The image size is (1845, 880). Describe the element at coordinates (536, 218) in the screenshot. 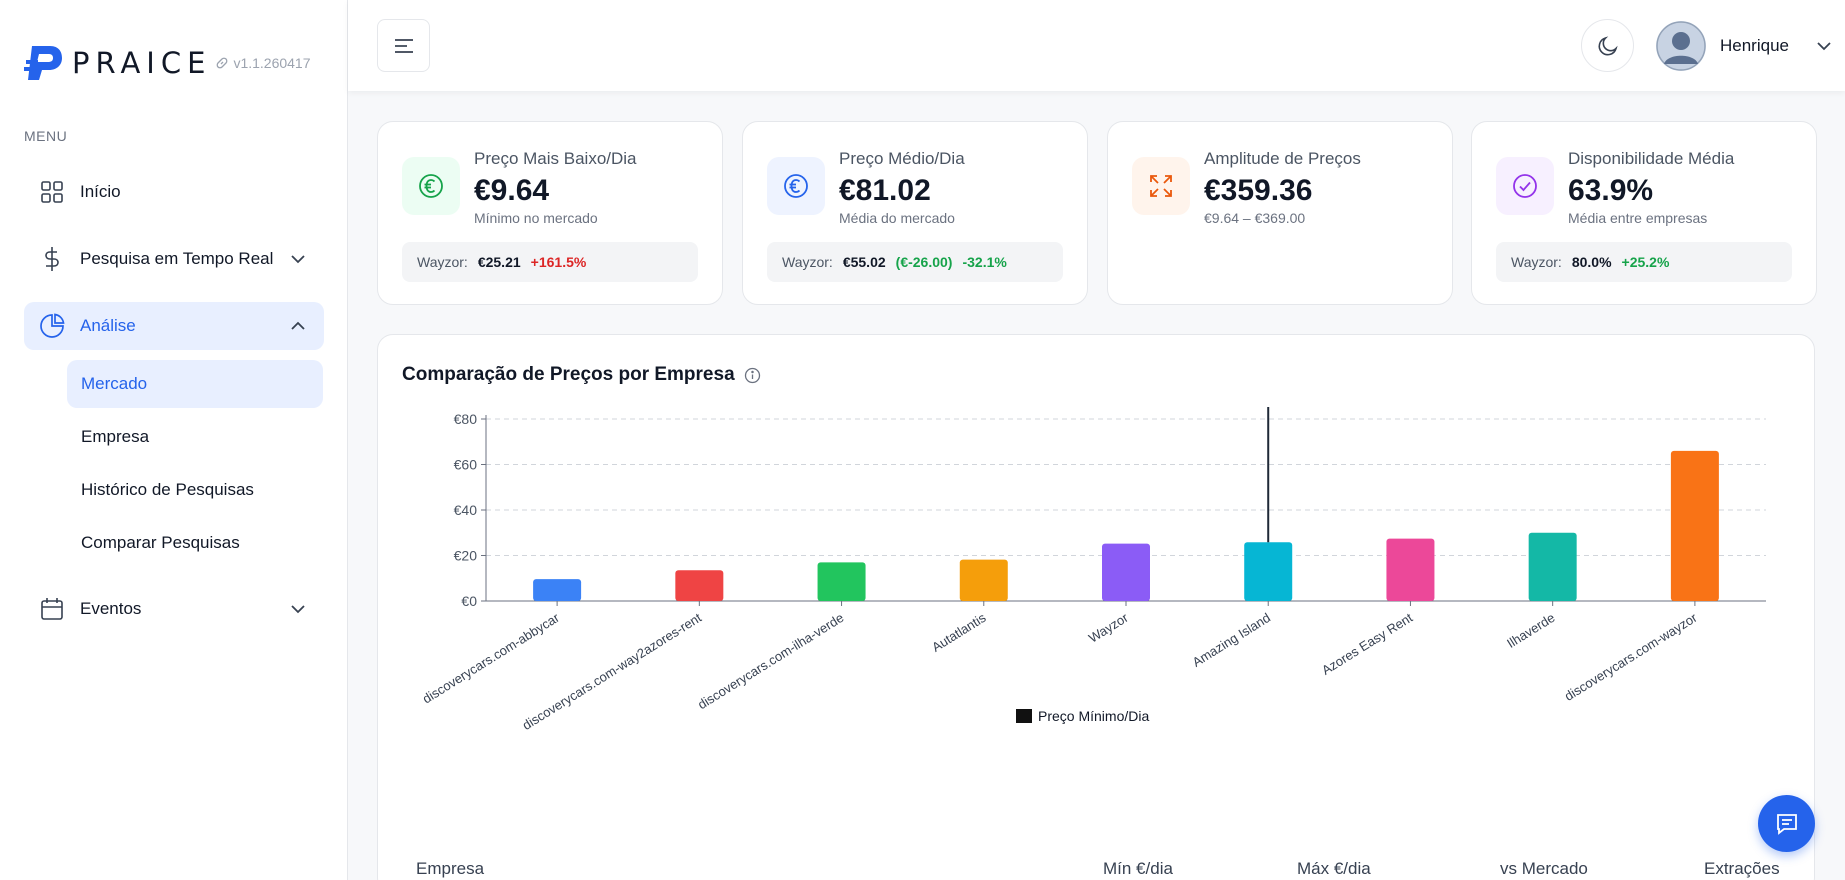

I see `stat-subtext: Mínimo no mercado` at that location.